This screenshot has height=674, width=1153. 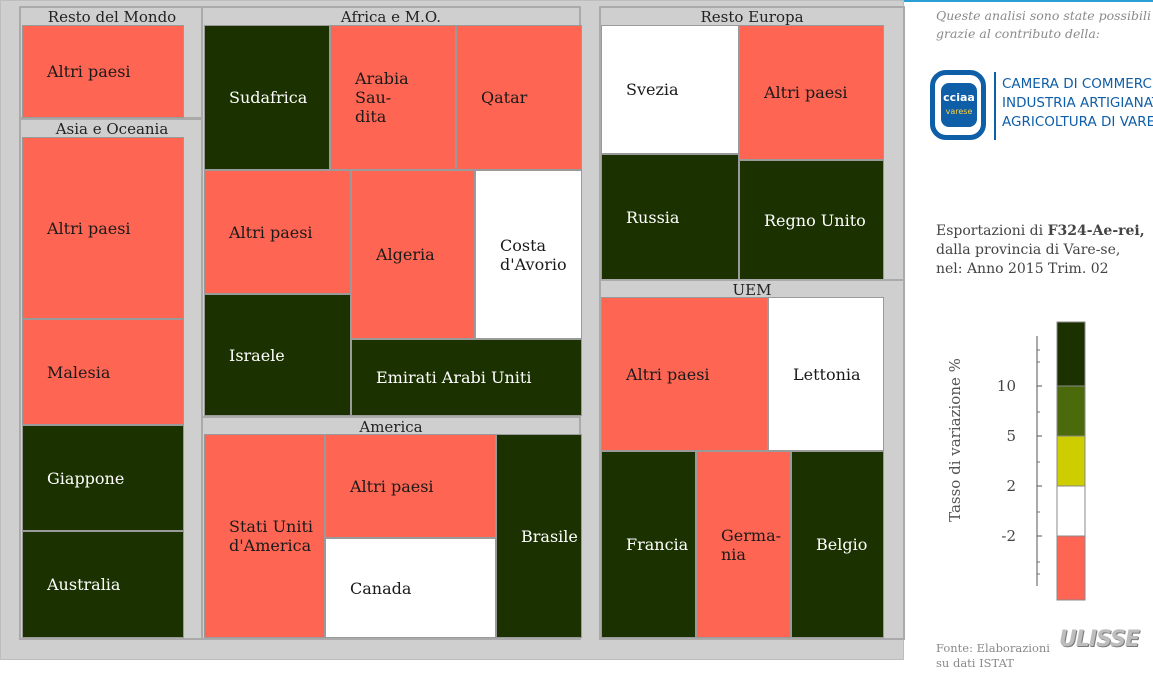 What do you see at coordinates (1011, 436) in the screenshot?
I see `legend-tick-label: 5` at bounding box center [1011, 436].